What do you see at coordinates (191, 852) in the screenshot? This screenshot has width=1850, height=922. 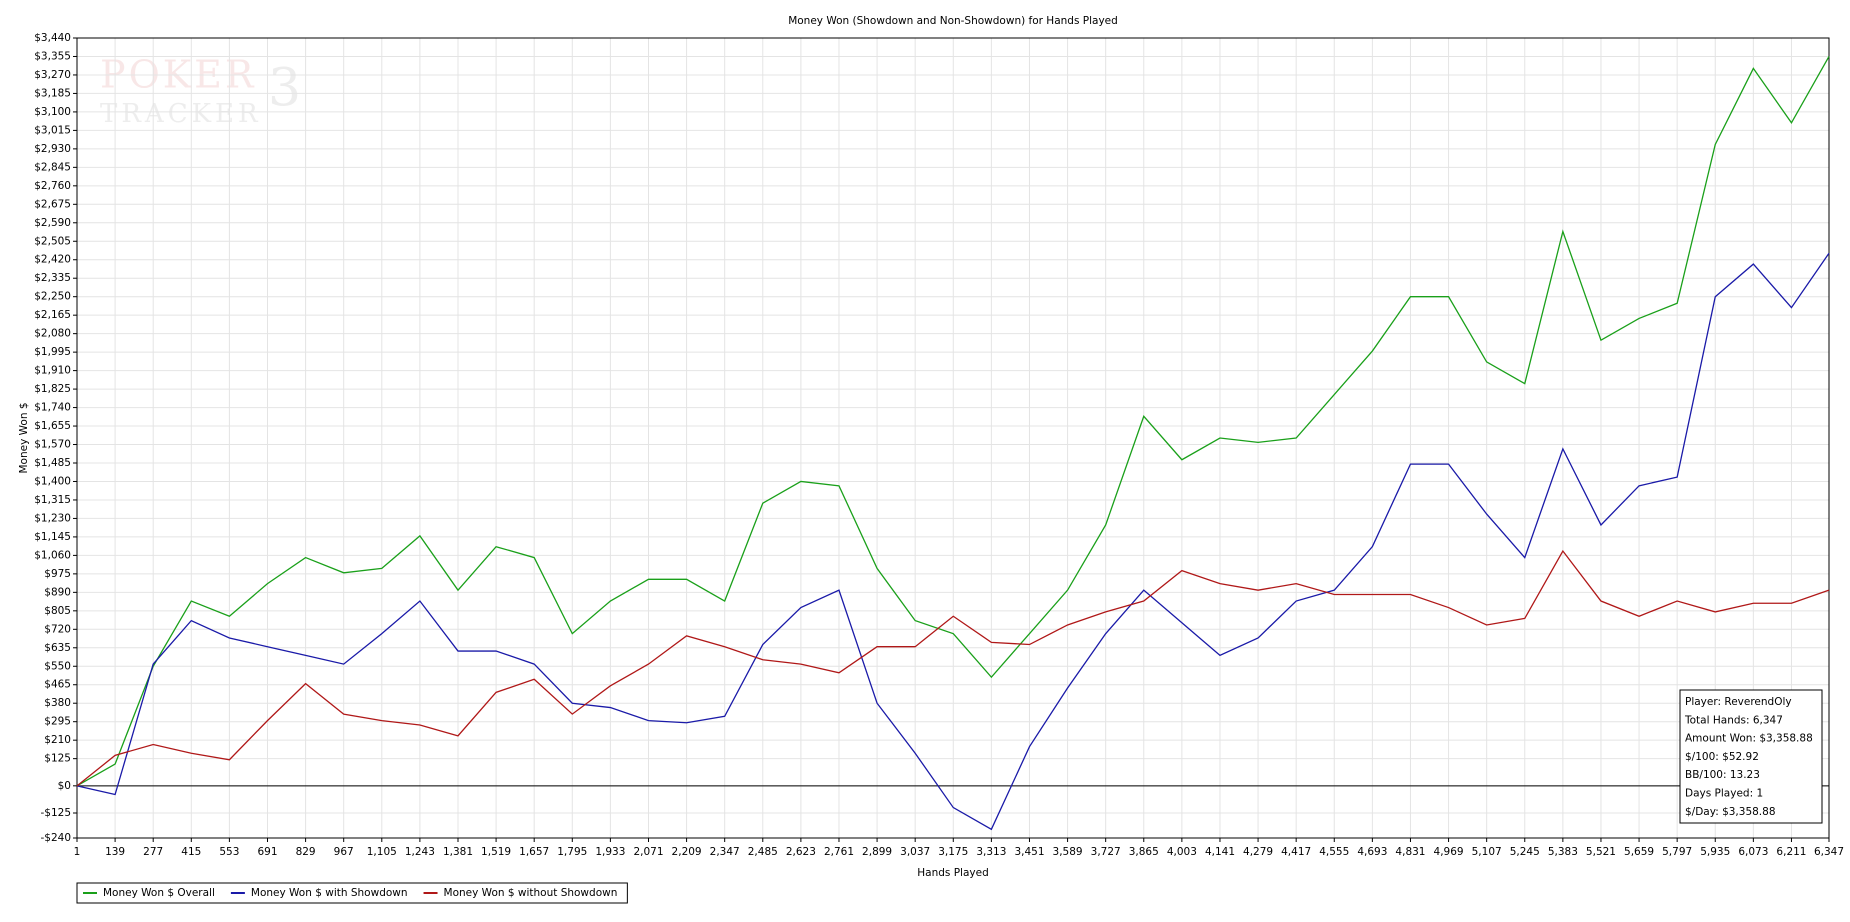 I see `x-tick-label: 415` at bounding box center [191, 852].